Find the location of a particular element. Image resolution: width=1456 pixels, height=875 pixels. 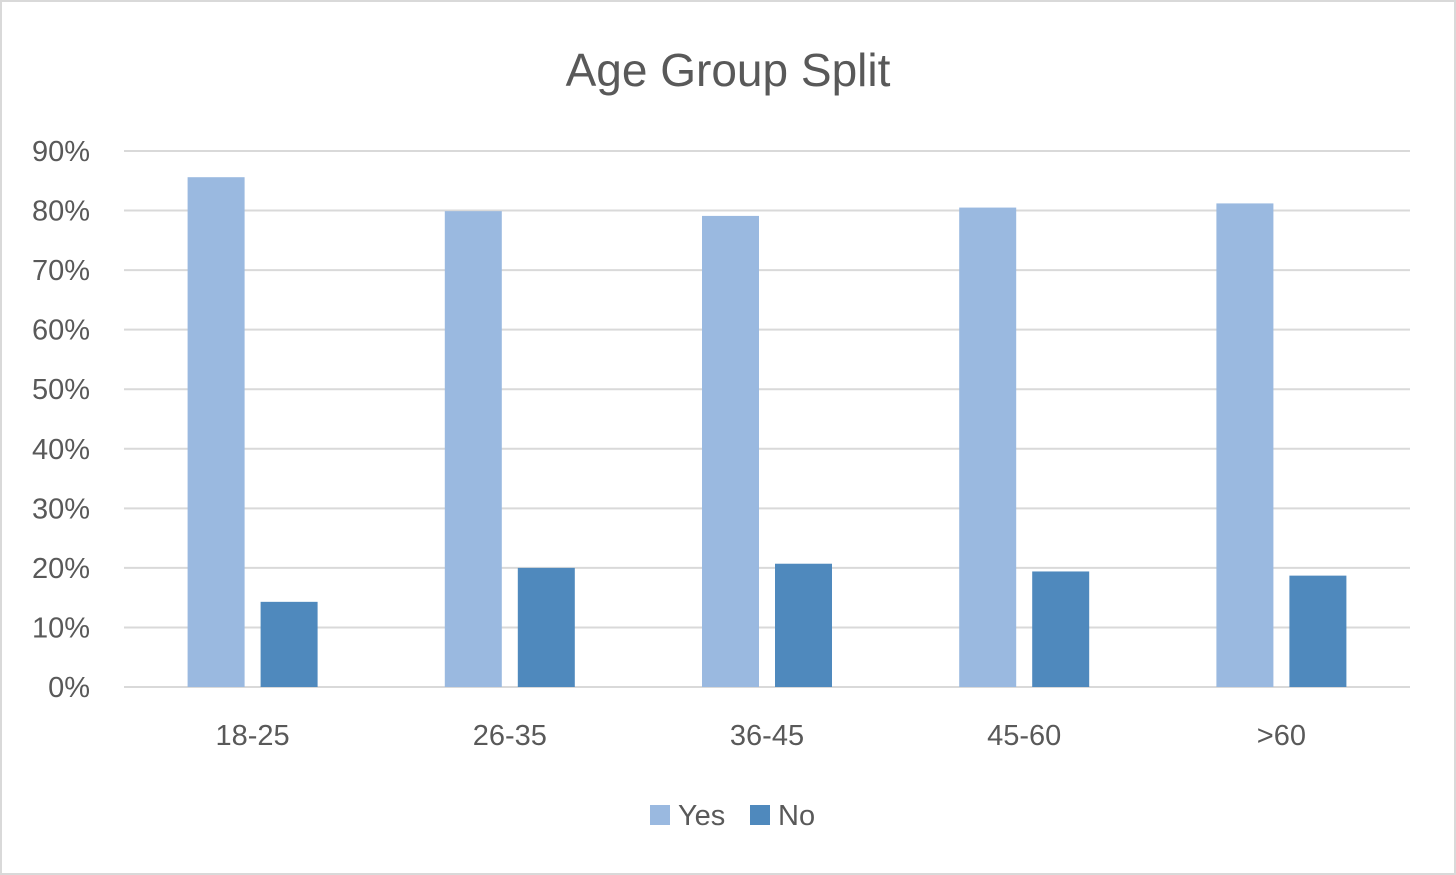

legend-swatch-yes is located at coordinates (660, 815).